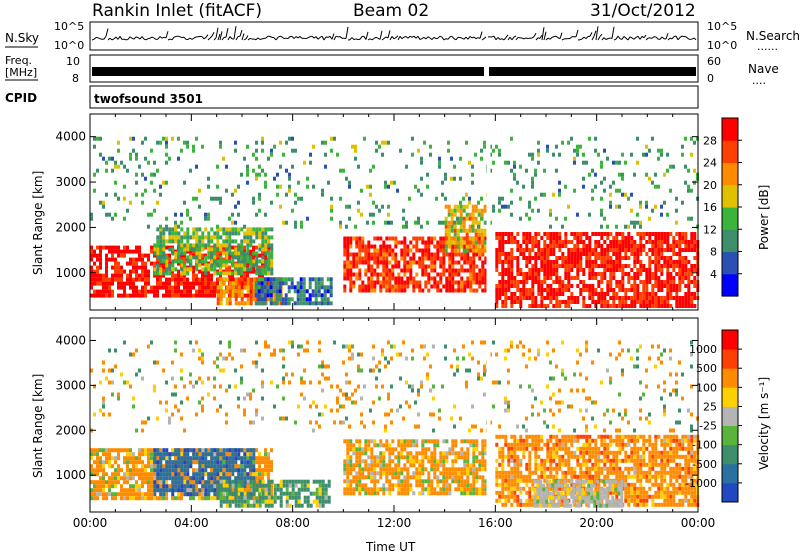 The image size is (800, 554). Describe the element at coordinates (73, 61) in the screenshot. I see `freq-tick-high: 10` at that location.